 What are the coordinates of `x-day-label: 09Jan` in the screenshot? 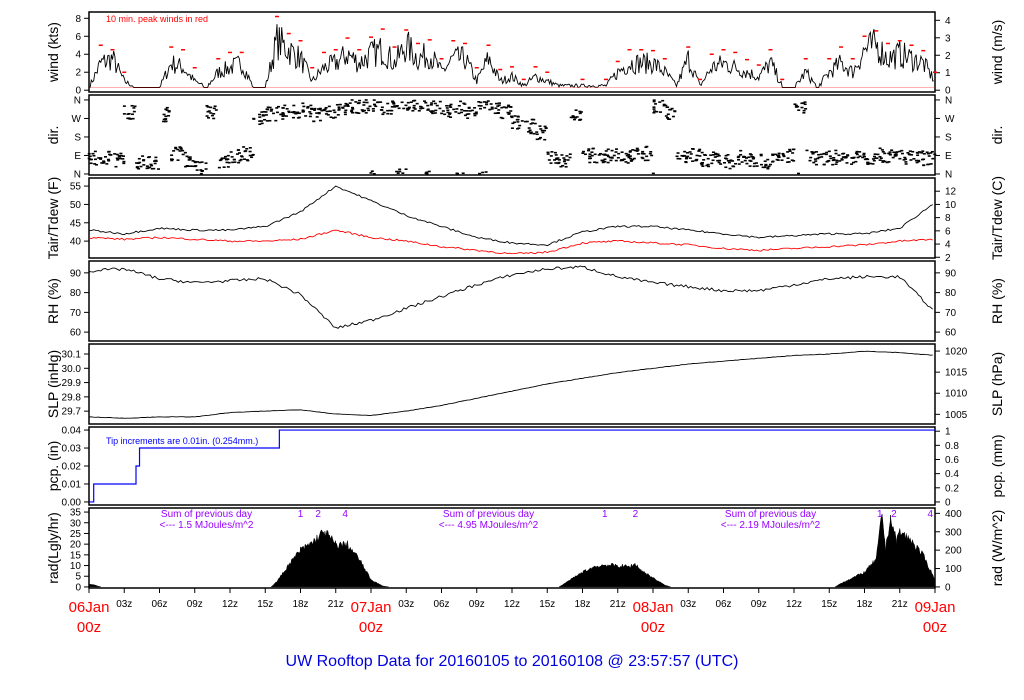 It's located at (935, 607).